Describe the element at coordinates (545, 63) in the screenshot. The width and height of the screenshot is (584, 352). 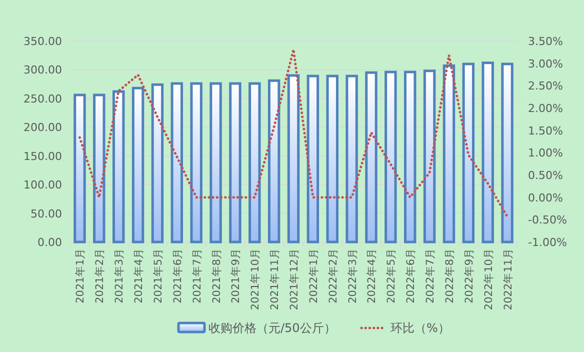
I see `y2-tick-label: 3.00%` at that location.